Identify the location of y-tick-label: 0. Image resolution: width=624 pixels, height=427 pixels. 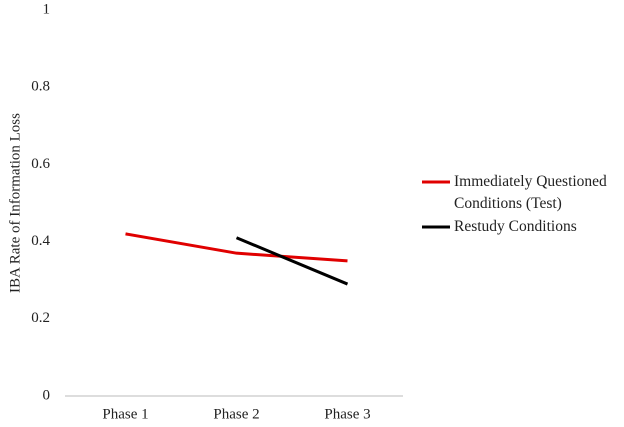
(47, 395).